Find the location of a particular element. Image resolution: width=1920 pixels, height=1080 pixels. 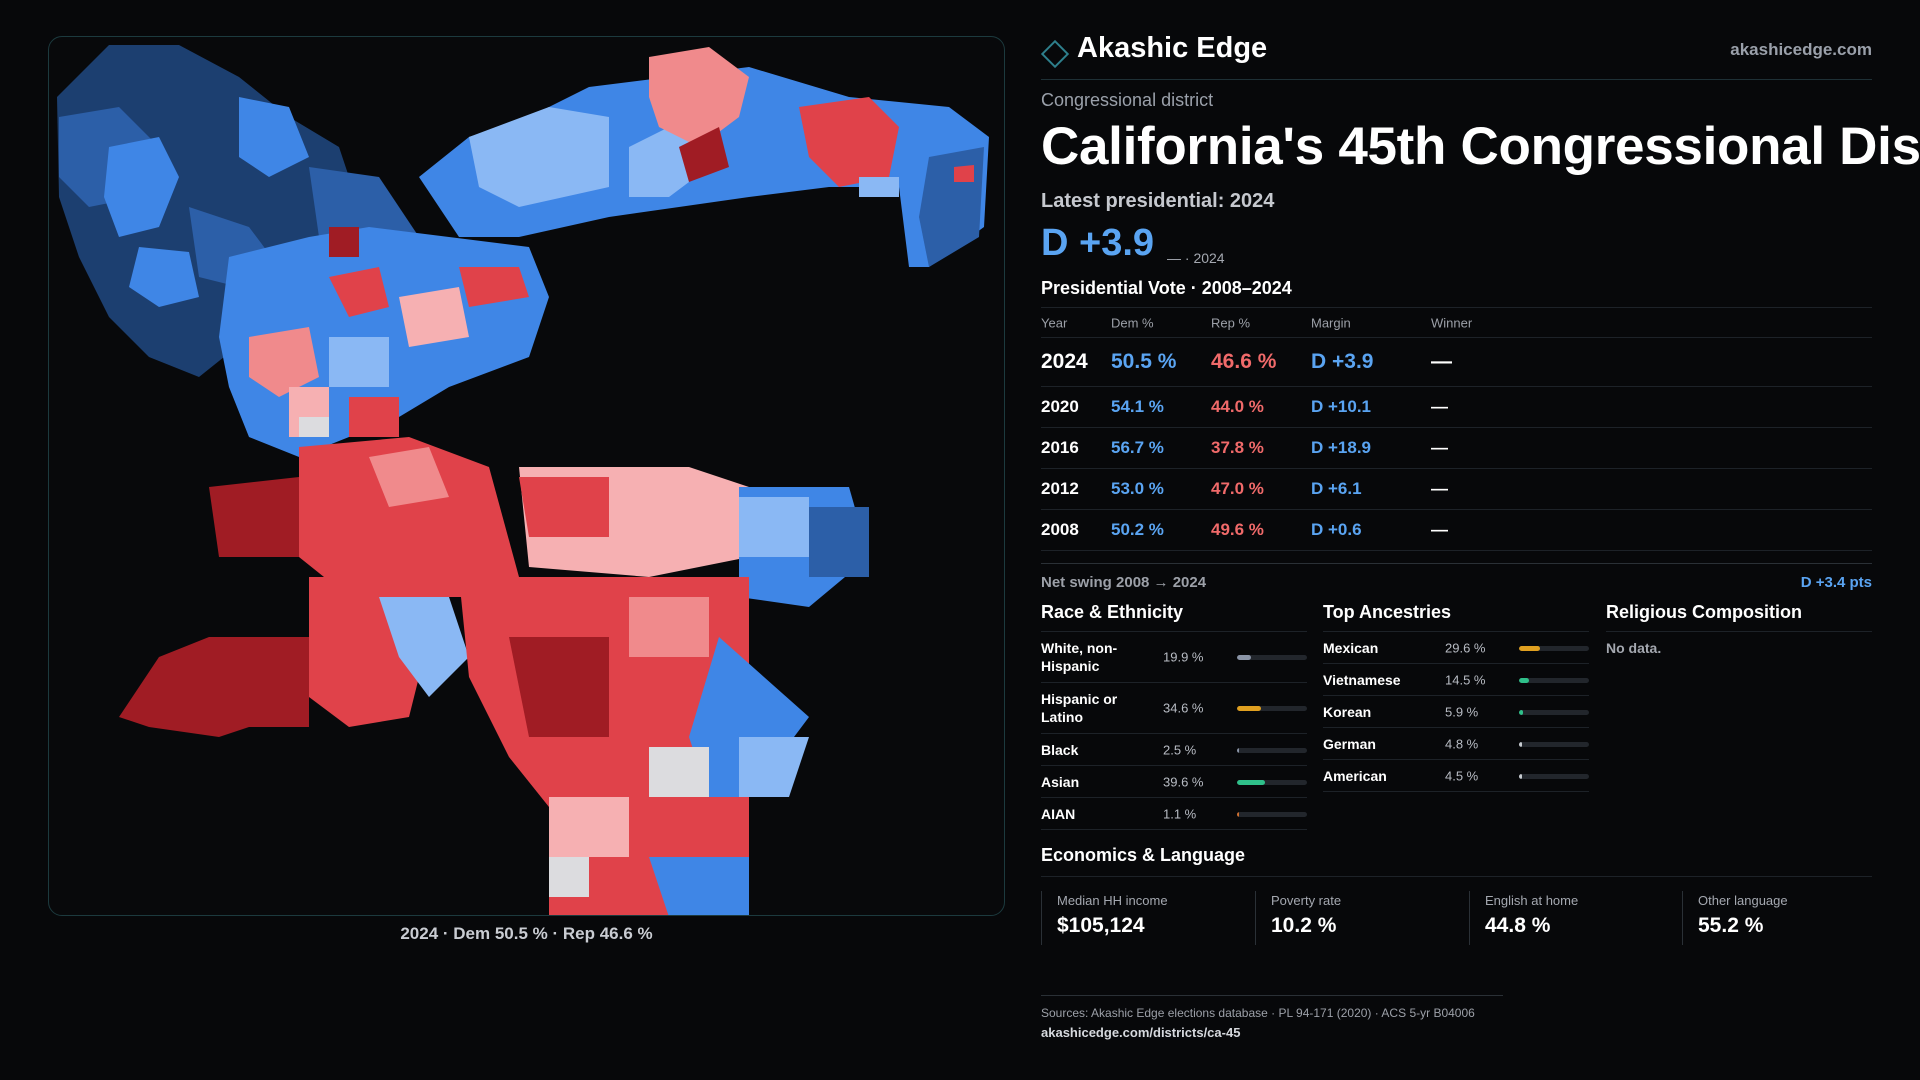

brand-name: Akashic Edge is located at coordinates (1172, 48).